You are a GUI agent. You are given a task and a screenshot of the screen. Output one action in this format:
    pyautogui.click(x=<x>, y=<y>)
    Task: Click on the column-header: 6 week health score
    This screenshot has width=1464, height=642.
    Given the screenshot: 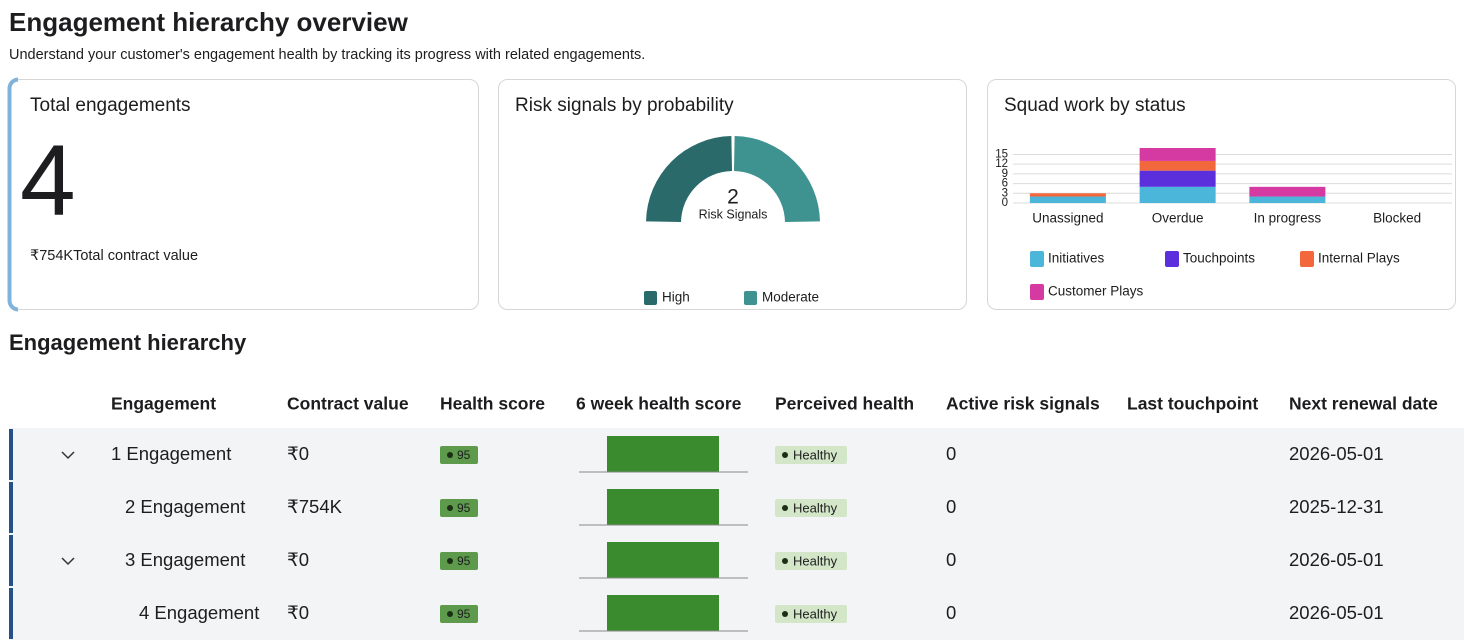 What is the action you would take?
    pyautogui.click(x=659, y=404)
    